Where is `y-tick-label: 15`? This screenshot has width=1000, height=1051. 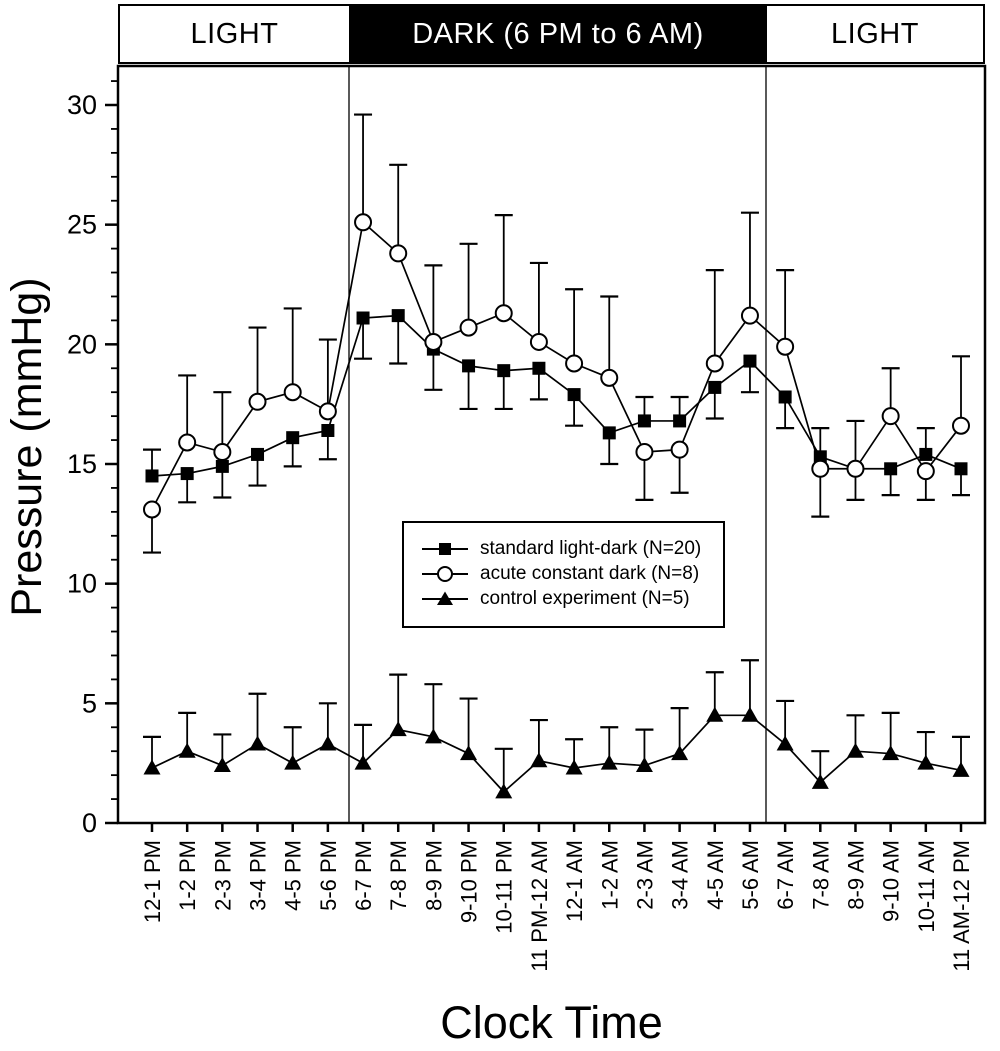 y-tick-label: 15 is located at coordinates (82, 464).